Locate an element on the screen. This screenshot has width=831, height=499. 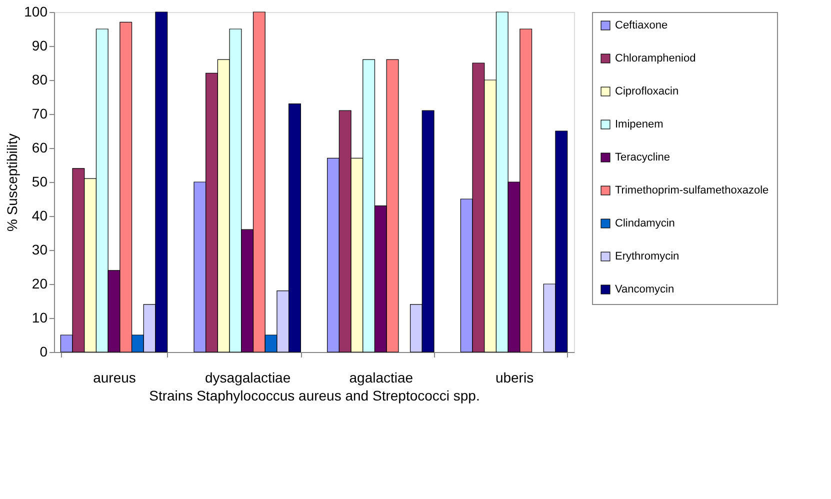
legend-label: Ciprofloxacin is located at coordinates (647, 92).